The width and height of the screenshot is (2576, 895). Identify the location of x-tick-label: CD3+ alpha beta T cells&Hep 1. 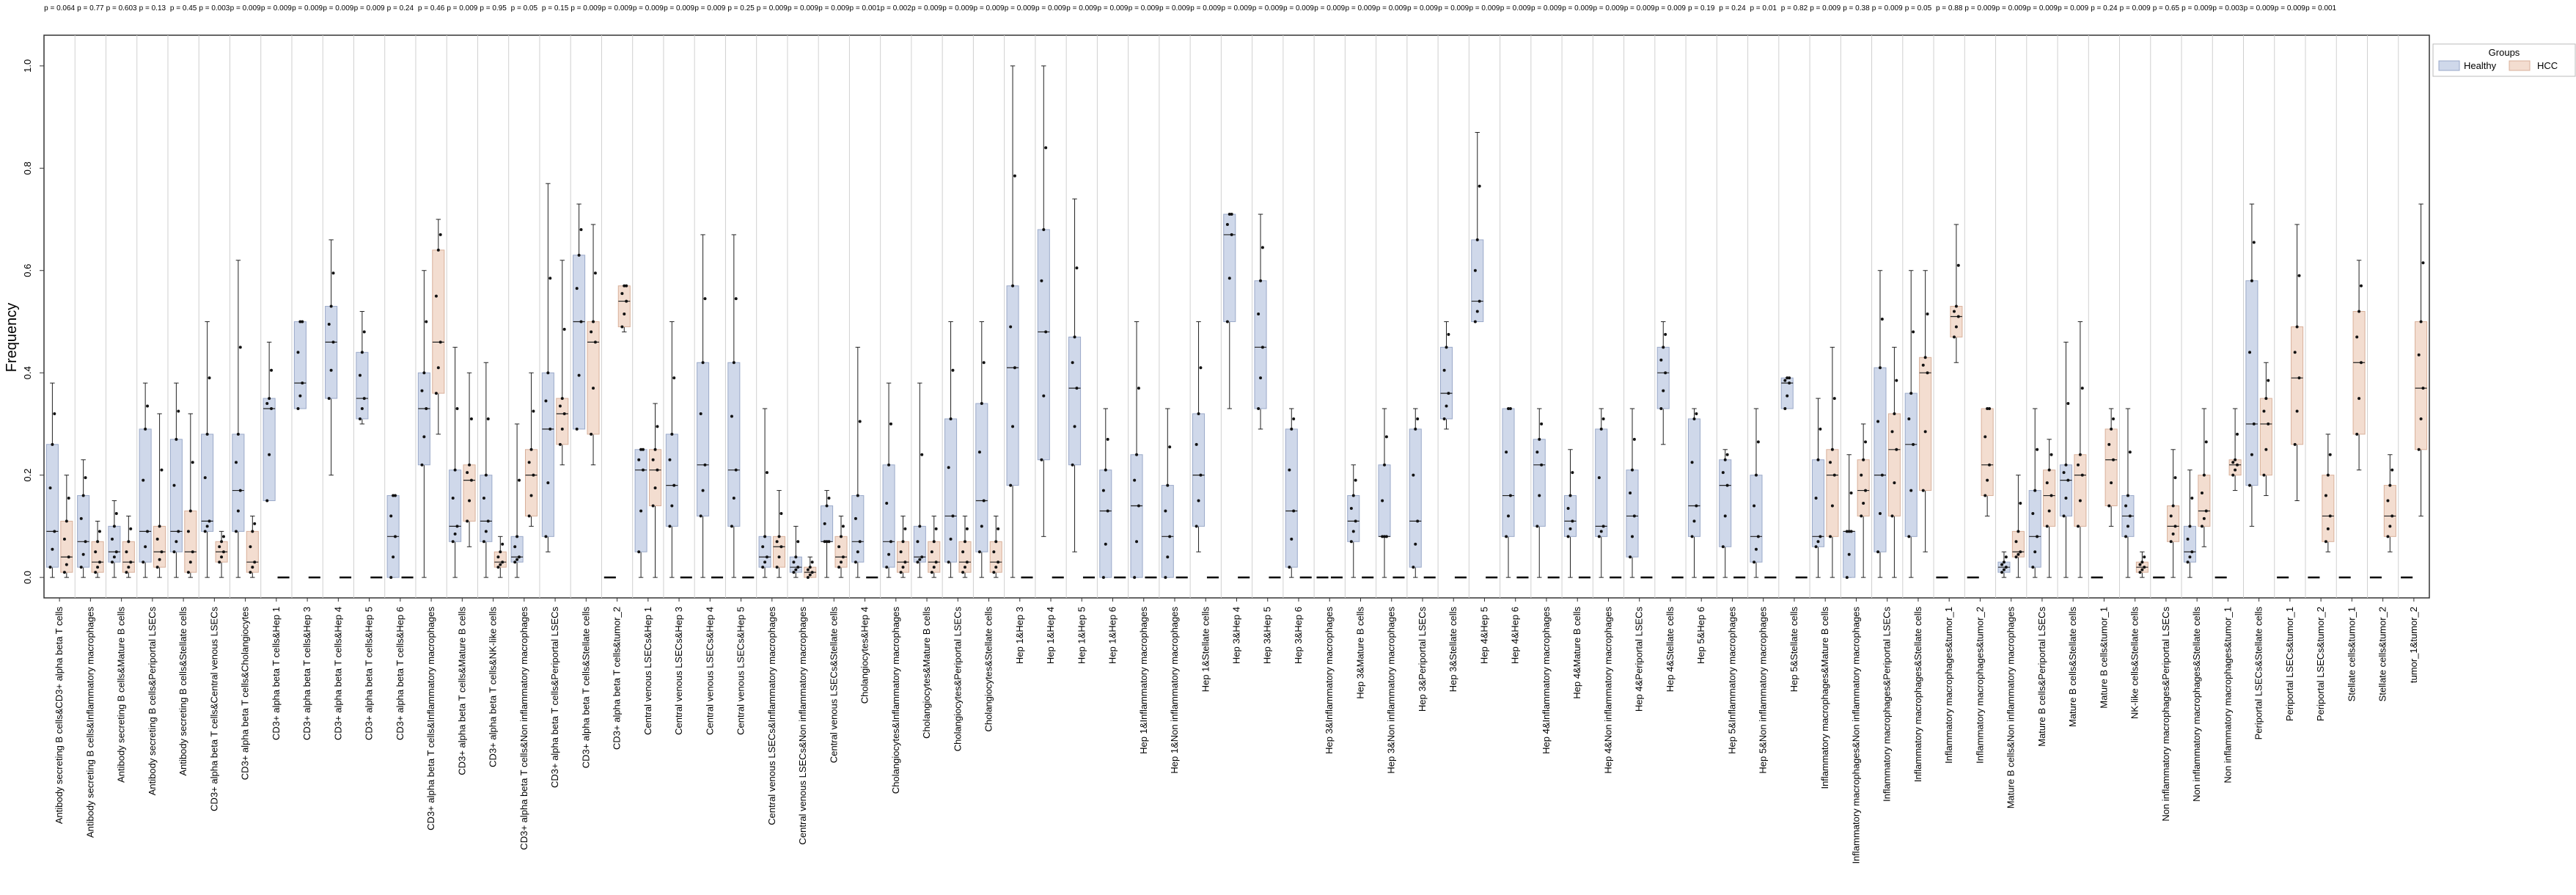
(276, 673).